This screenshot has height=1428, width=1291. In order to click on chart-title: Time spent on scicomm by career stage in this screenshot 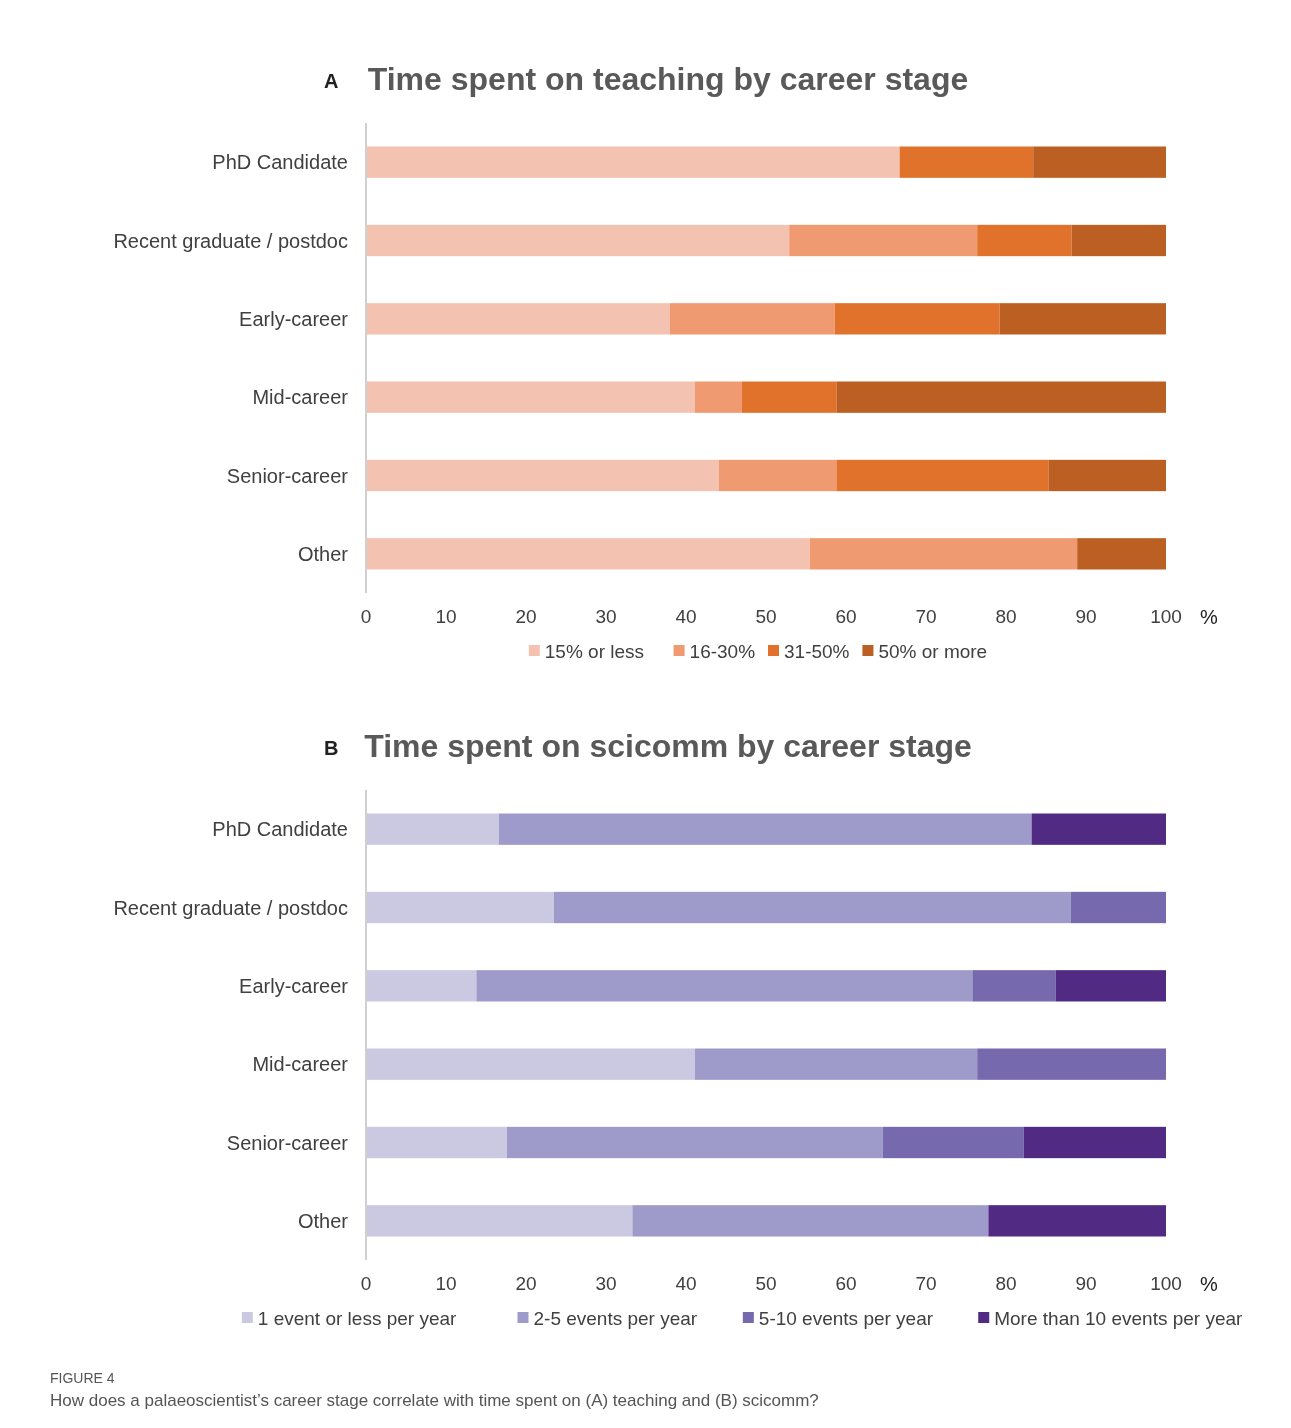, I will do `click(668, 746)`.